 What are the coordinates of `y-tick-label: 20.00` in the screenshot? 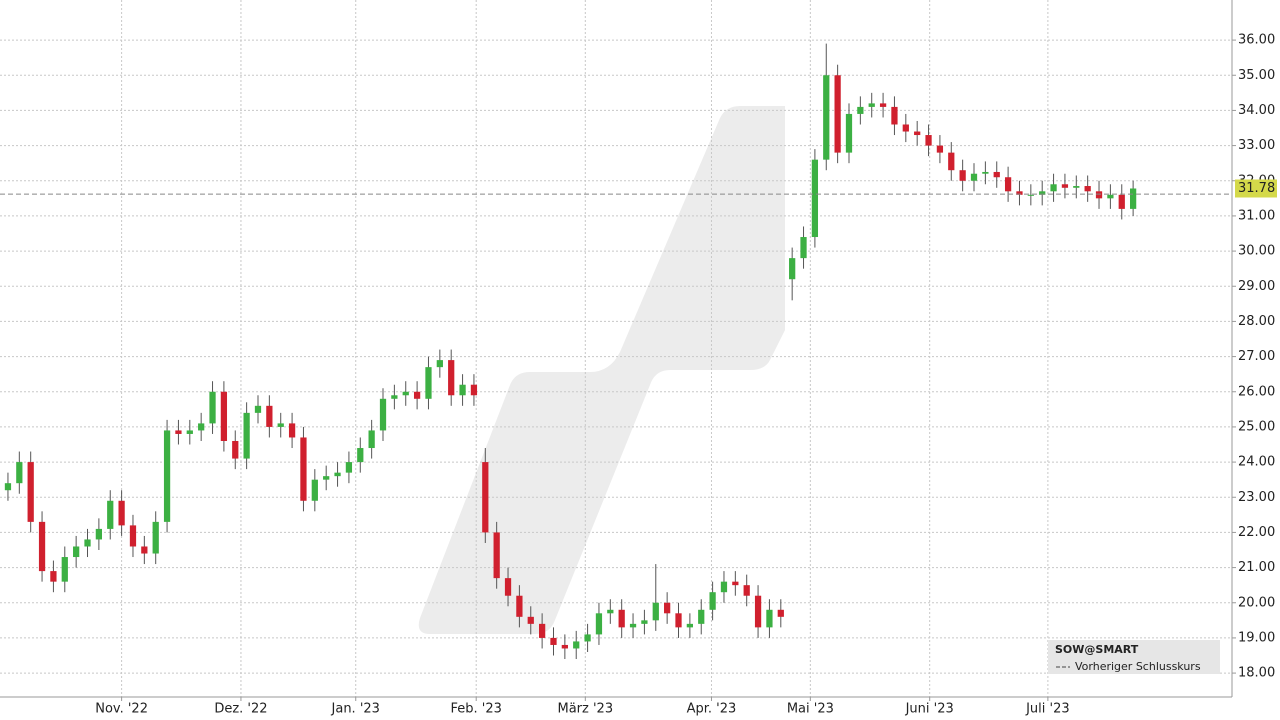 It's located at (1256, 602).